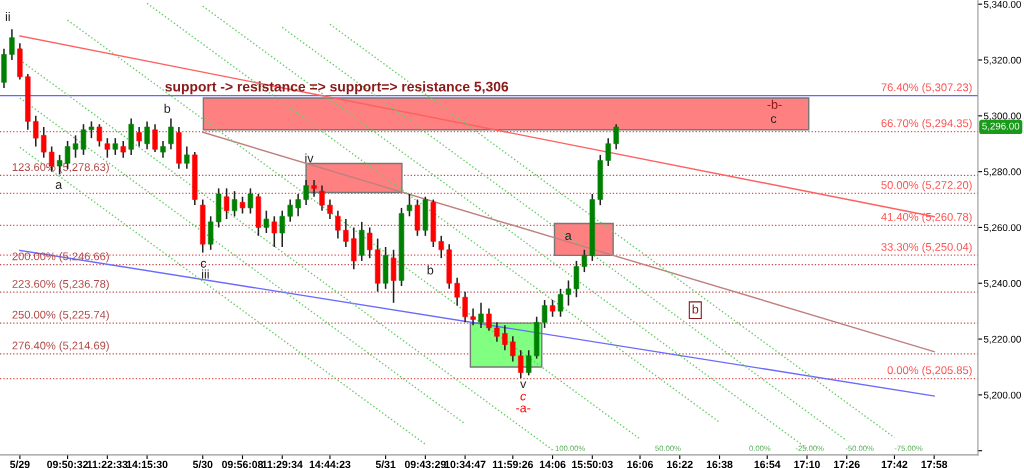 This screenshot has width=1024, height=468. What do you see at coordinates (847, 464) in the screenshot?
I see `x-tick-label: 17:26` at bounding box center [847, 464].